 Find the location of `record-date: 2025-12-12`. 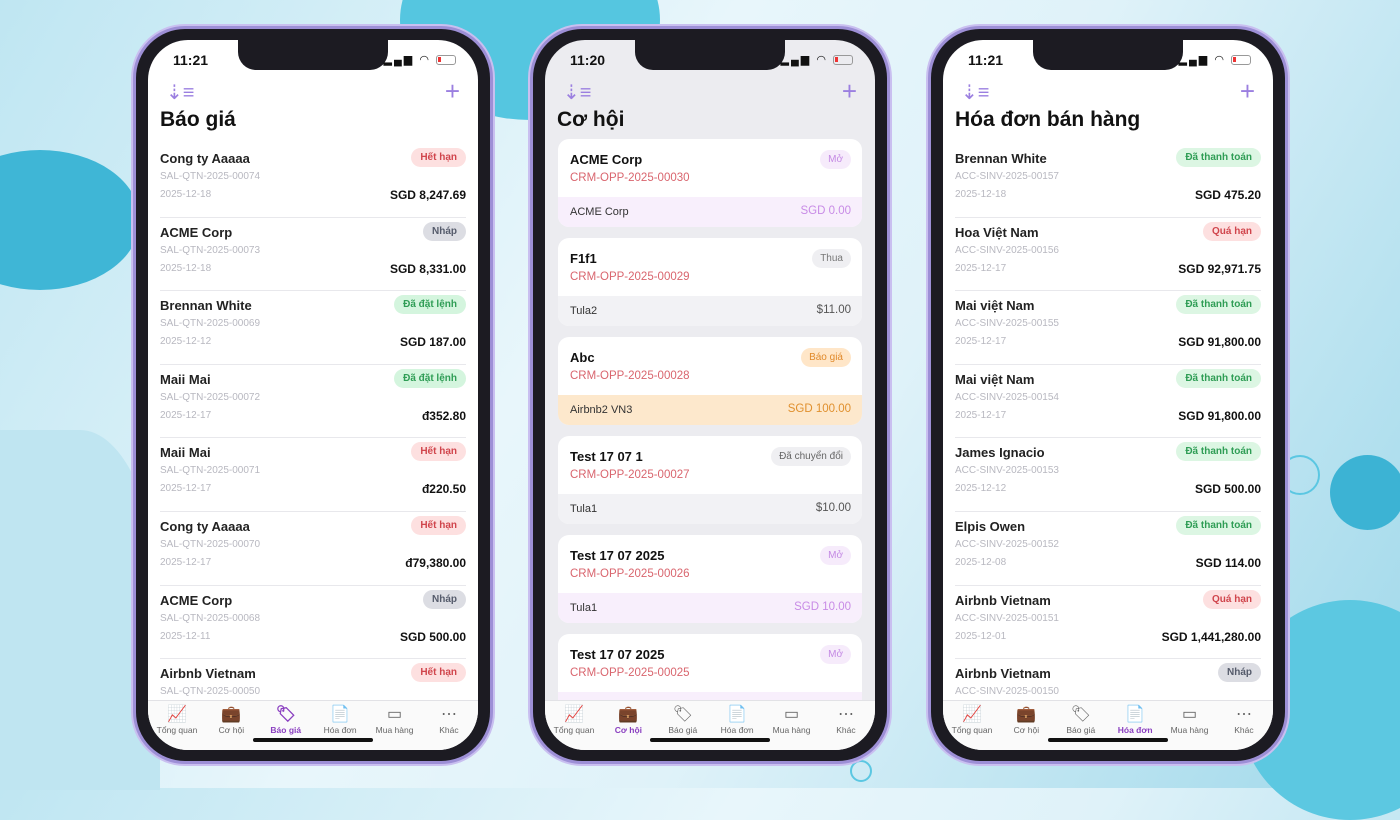

record-date: 2025-12-12 is located at coordinates (981, 489).